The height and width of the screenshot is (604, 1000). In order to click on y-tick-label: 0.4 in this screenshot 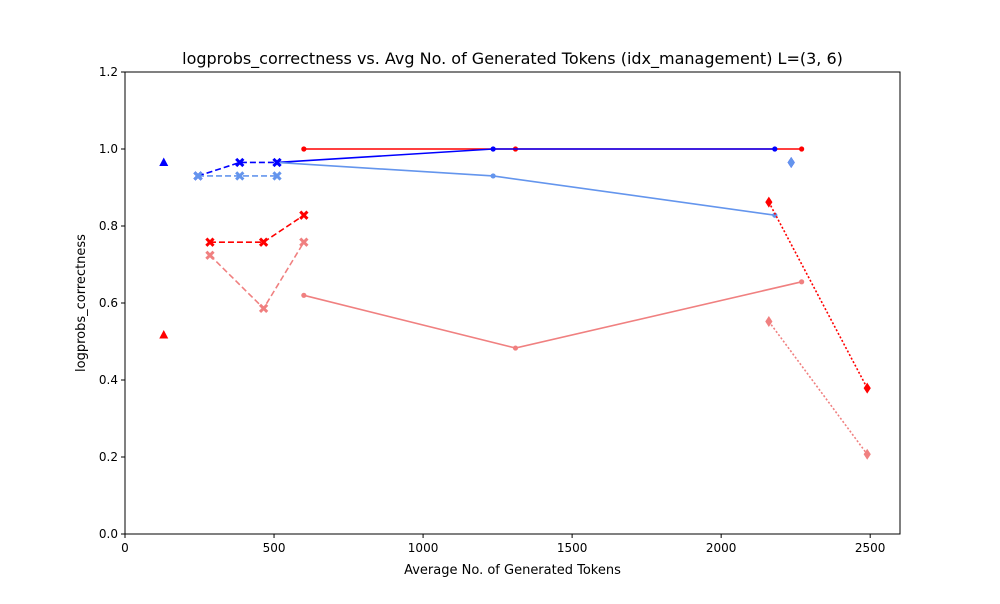, I will do `click(108, 380)`.